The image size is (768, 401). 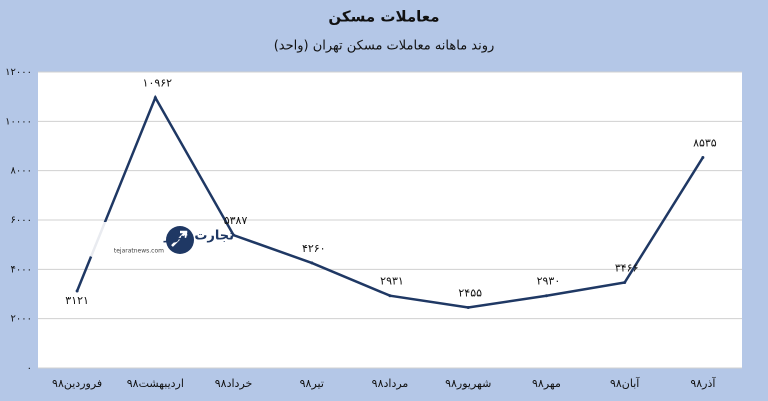 I want to click on watermark-bg, so click(x=139, y=240).